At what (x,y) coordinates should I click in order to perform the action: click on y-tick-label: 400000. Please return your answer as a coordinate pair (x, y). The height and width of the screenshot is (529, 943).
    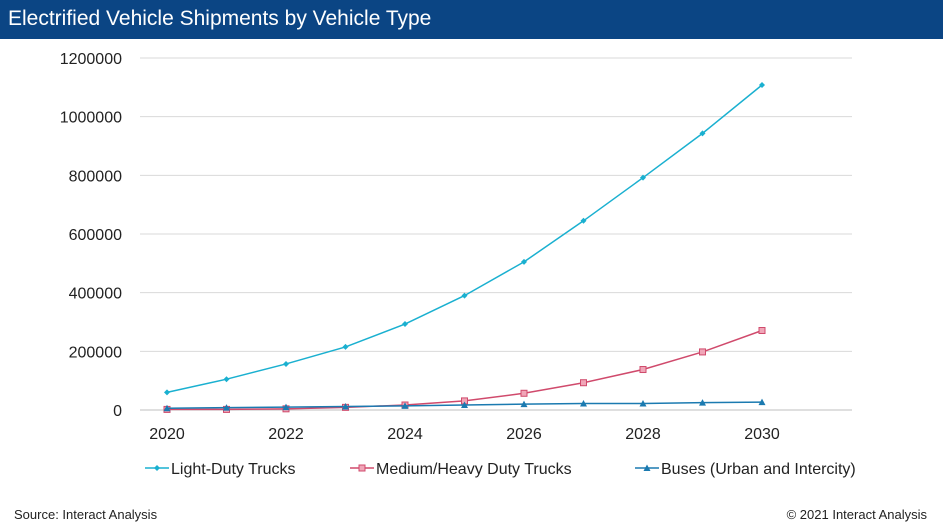
    Looking at the image, I should click on (95, 294).